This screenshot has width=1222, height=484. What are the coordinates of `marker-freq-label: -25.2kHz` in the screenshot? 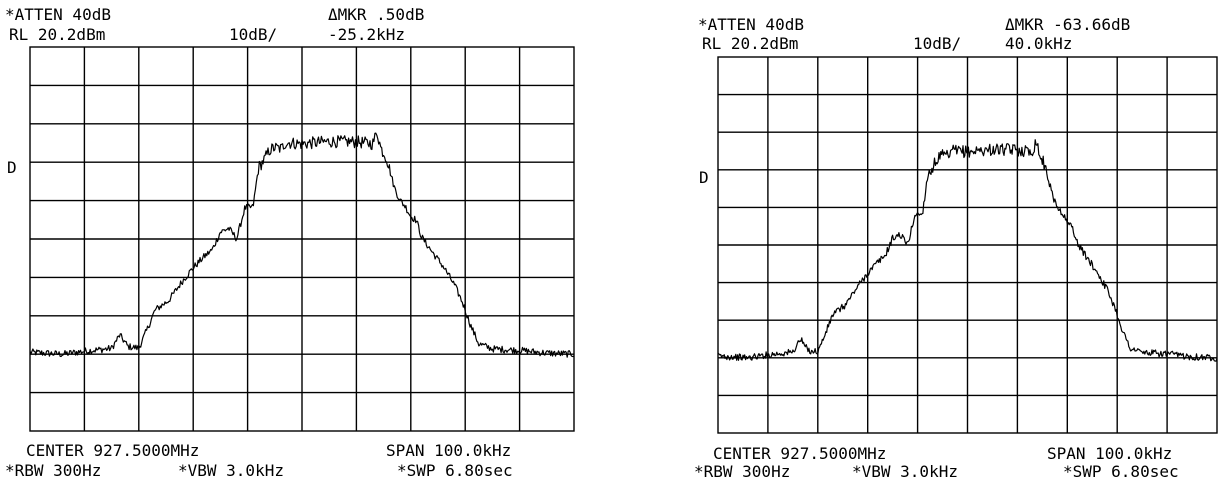 It's located at (366, 34).